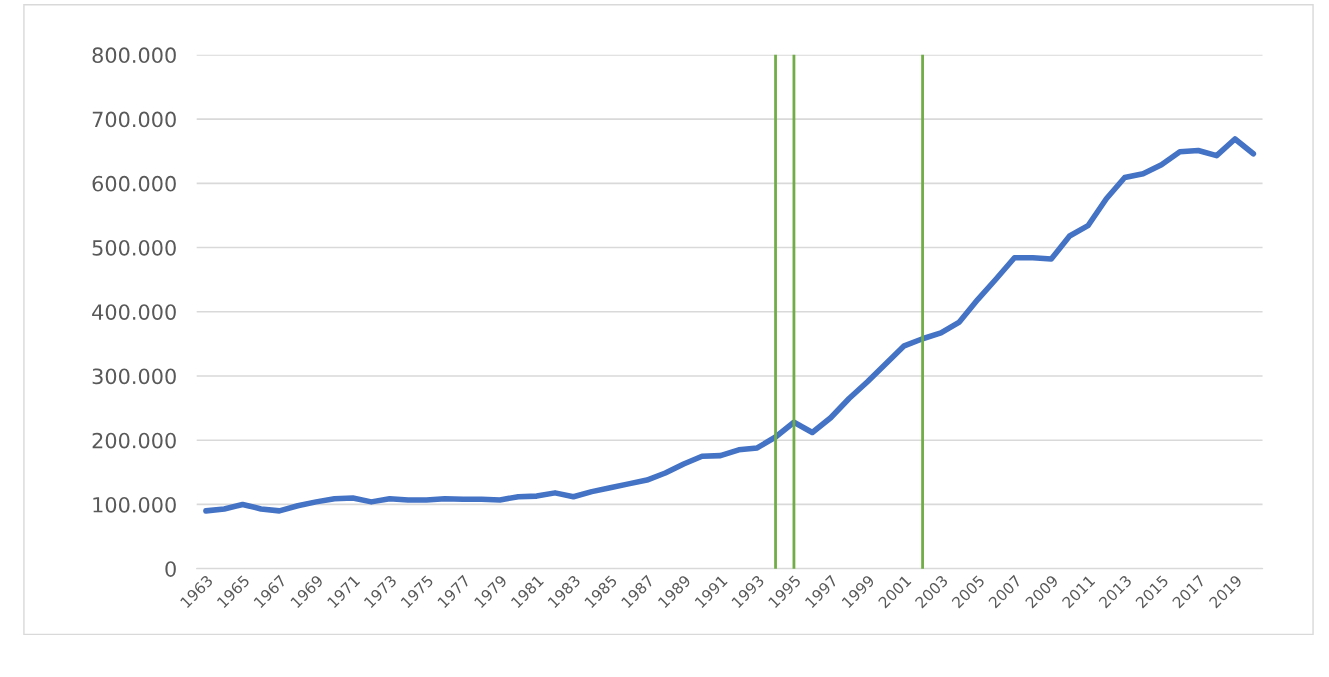 The height and width of the screenshot is (677, 1329). Describe the element at coordinates (134, 376) in the screenshot. I see `y-tick-label: 300.000` at that location.